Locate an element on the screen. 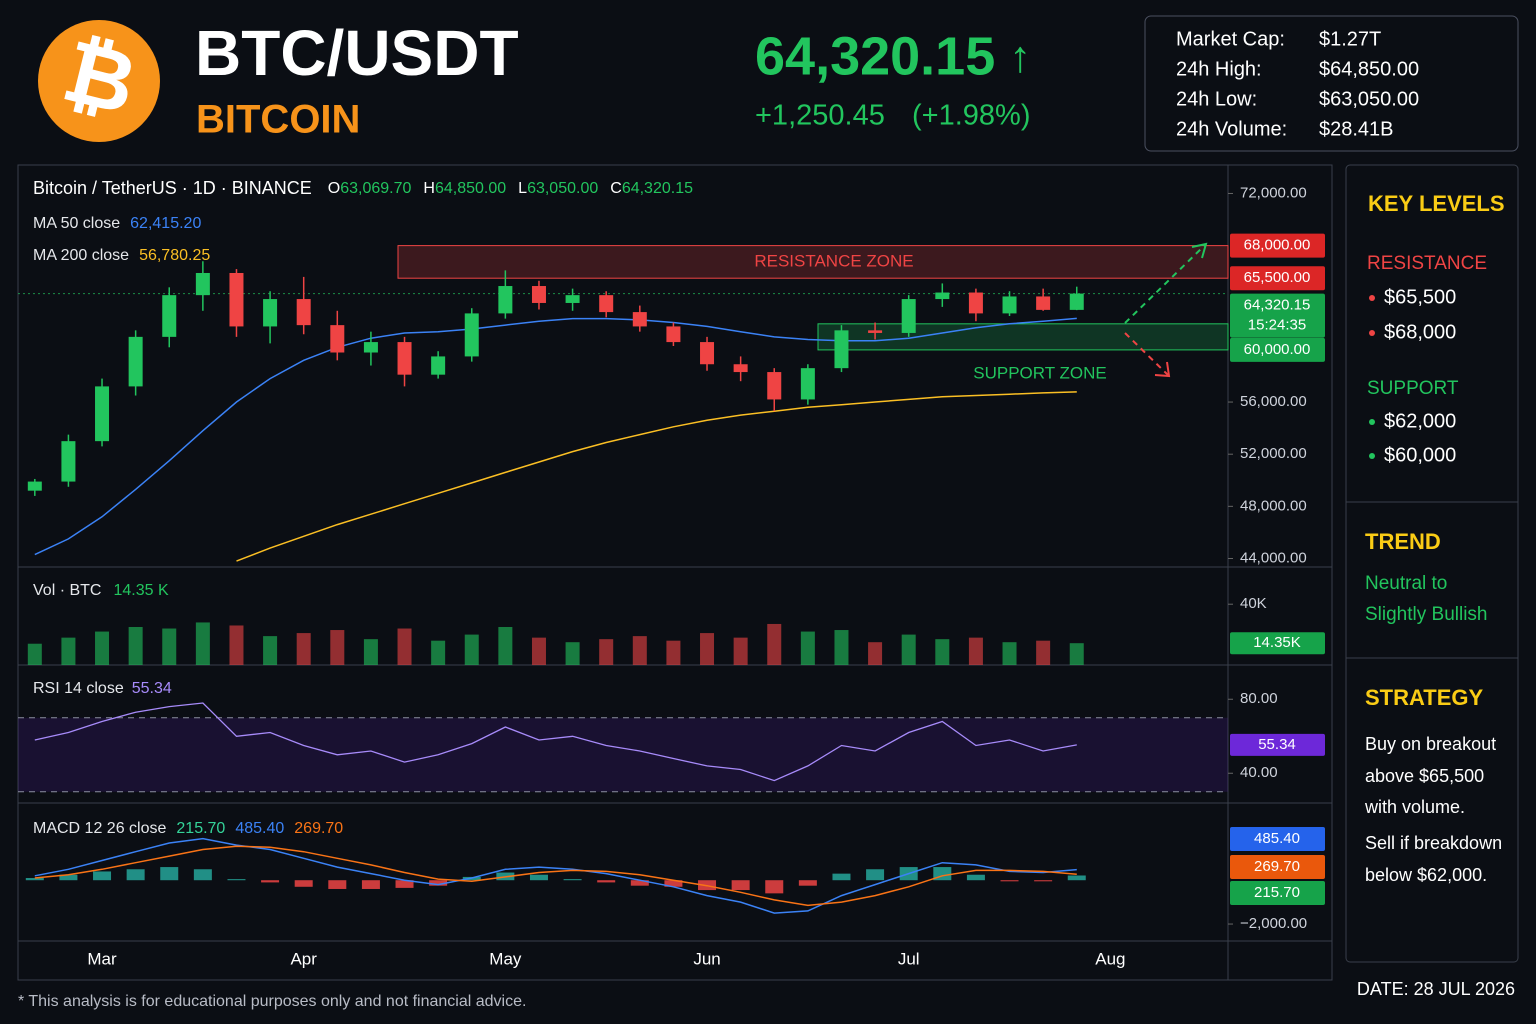 This screenshot has height=1024, width=1536. support-title: SUPPORT is located at coordinates (1413, 388).